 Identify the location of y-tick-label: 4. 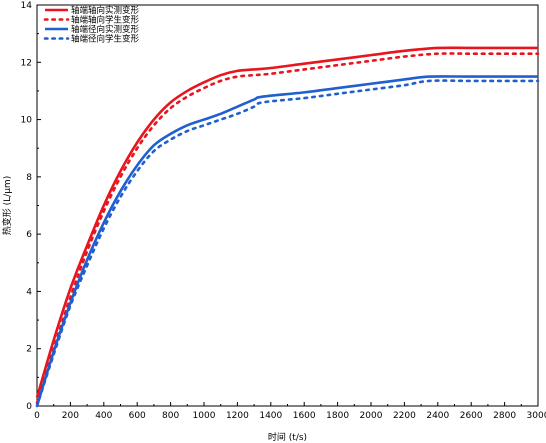
(29, 292).